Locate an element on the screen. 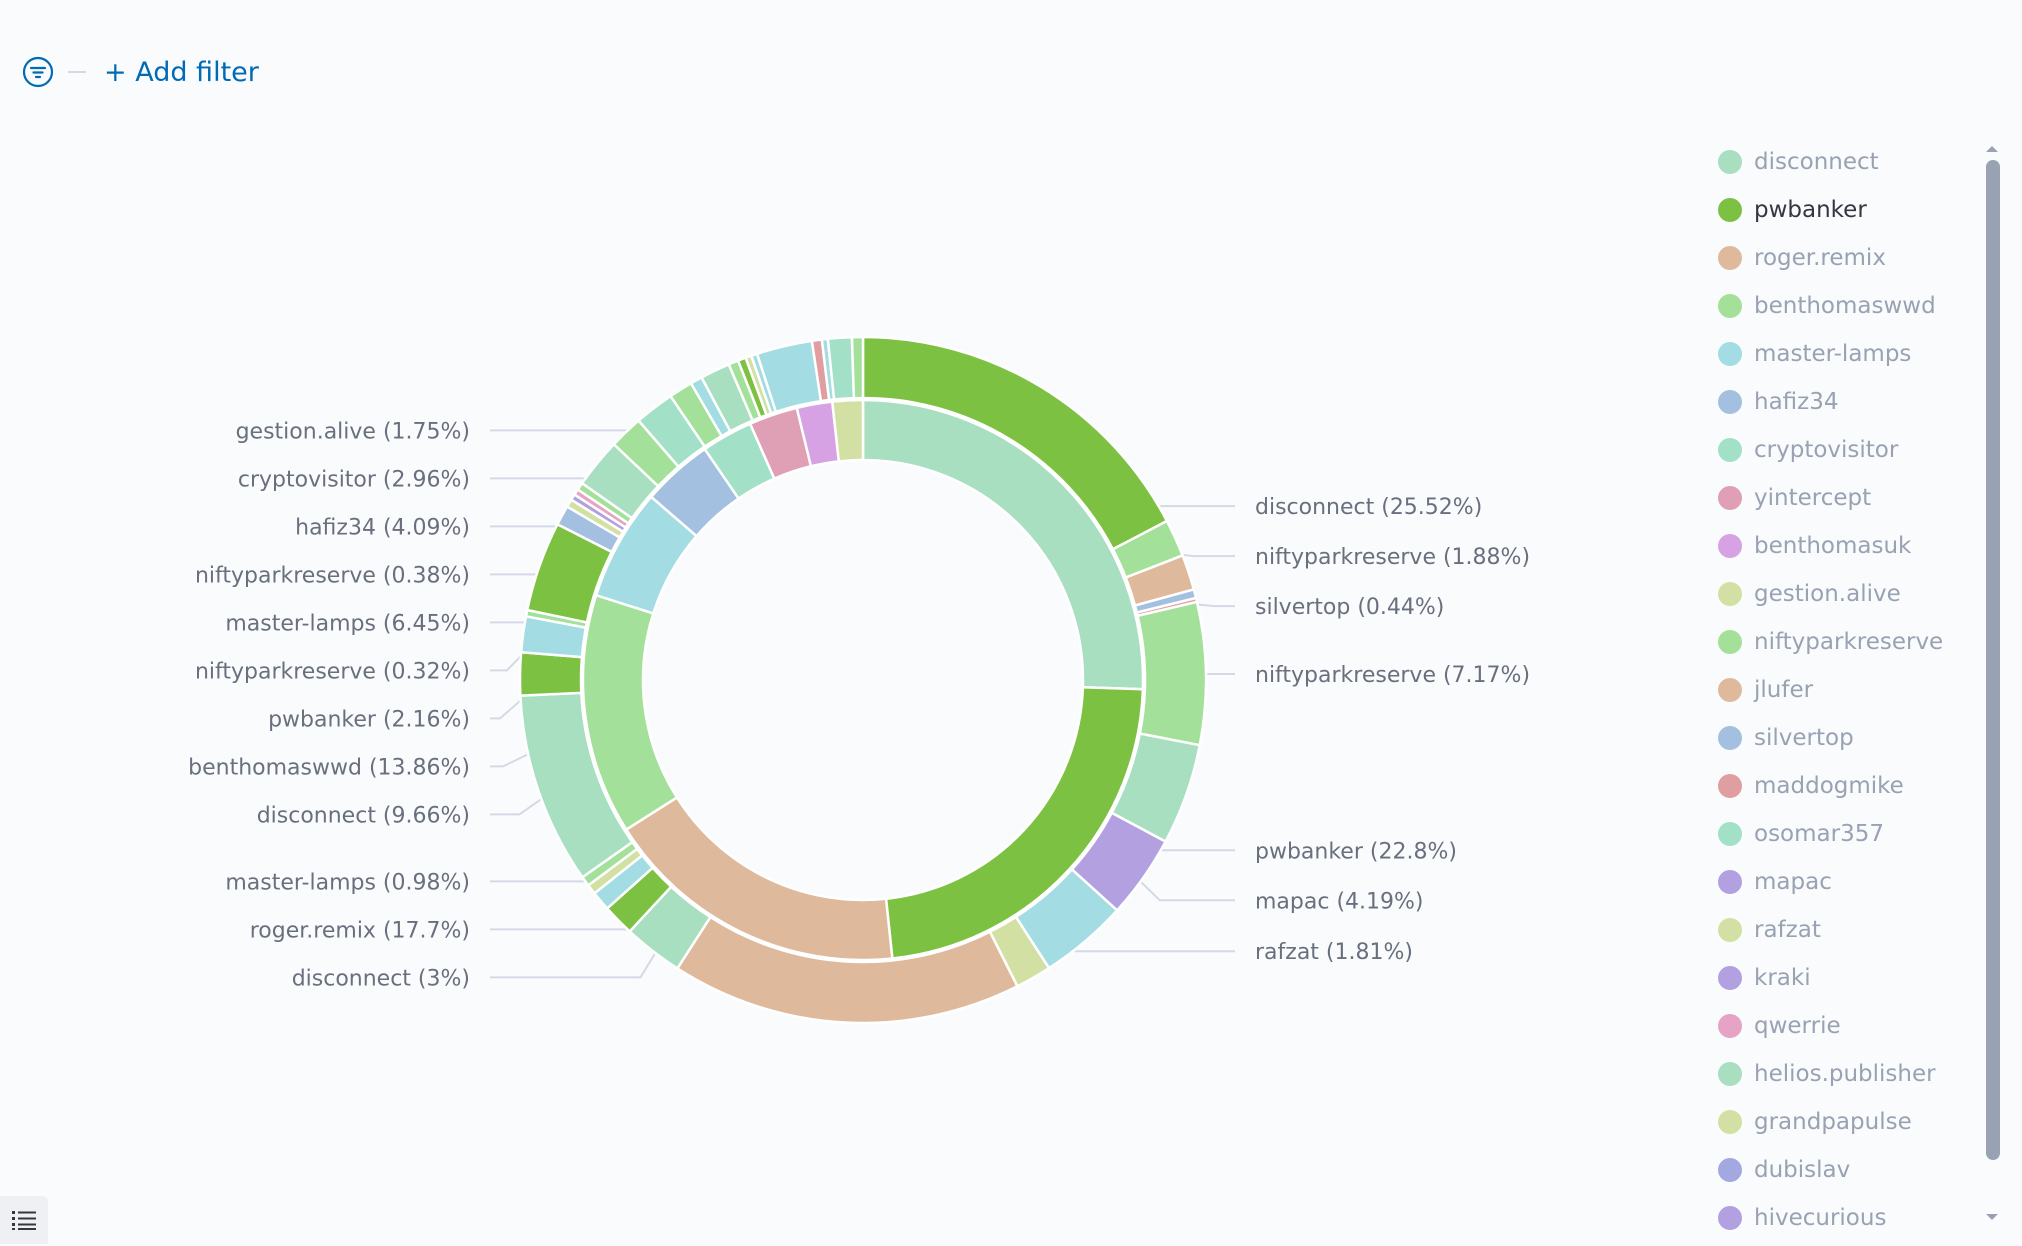 This screenshot has width=2022, height=1246. legend-item-helios.publisher: helios.publisher is located at coordinates (1843, 1074).